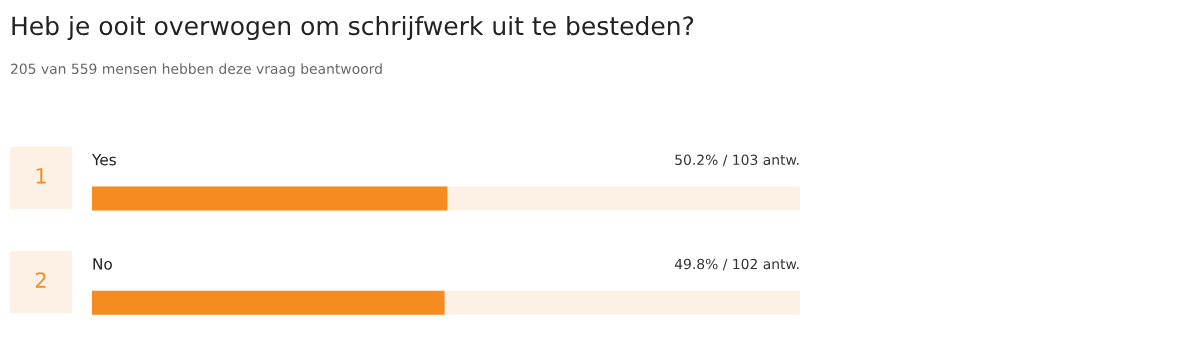  Describe the element at coordinates (40, 280) in the screenshot. I see `text: 2` at that location.